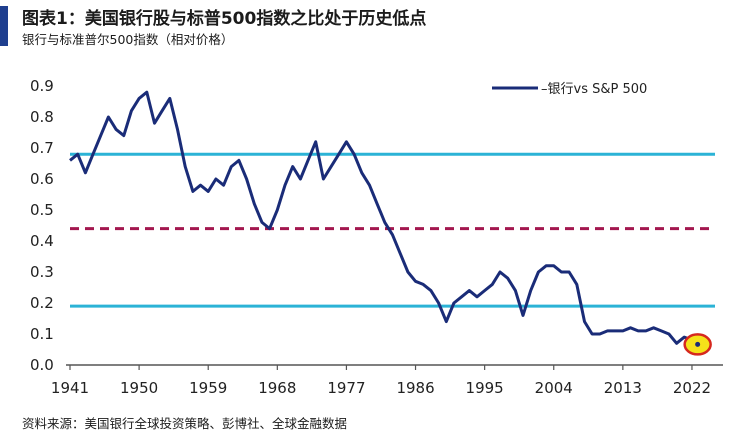  I want to click on title-accent-bar, so click(4, 26).